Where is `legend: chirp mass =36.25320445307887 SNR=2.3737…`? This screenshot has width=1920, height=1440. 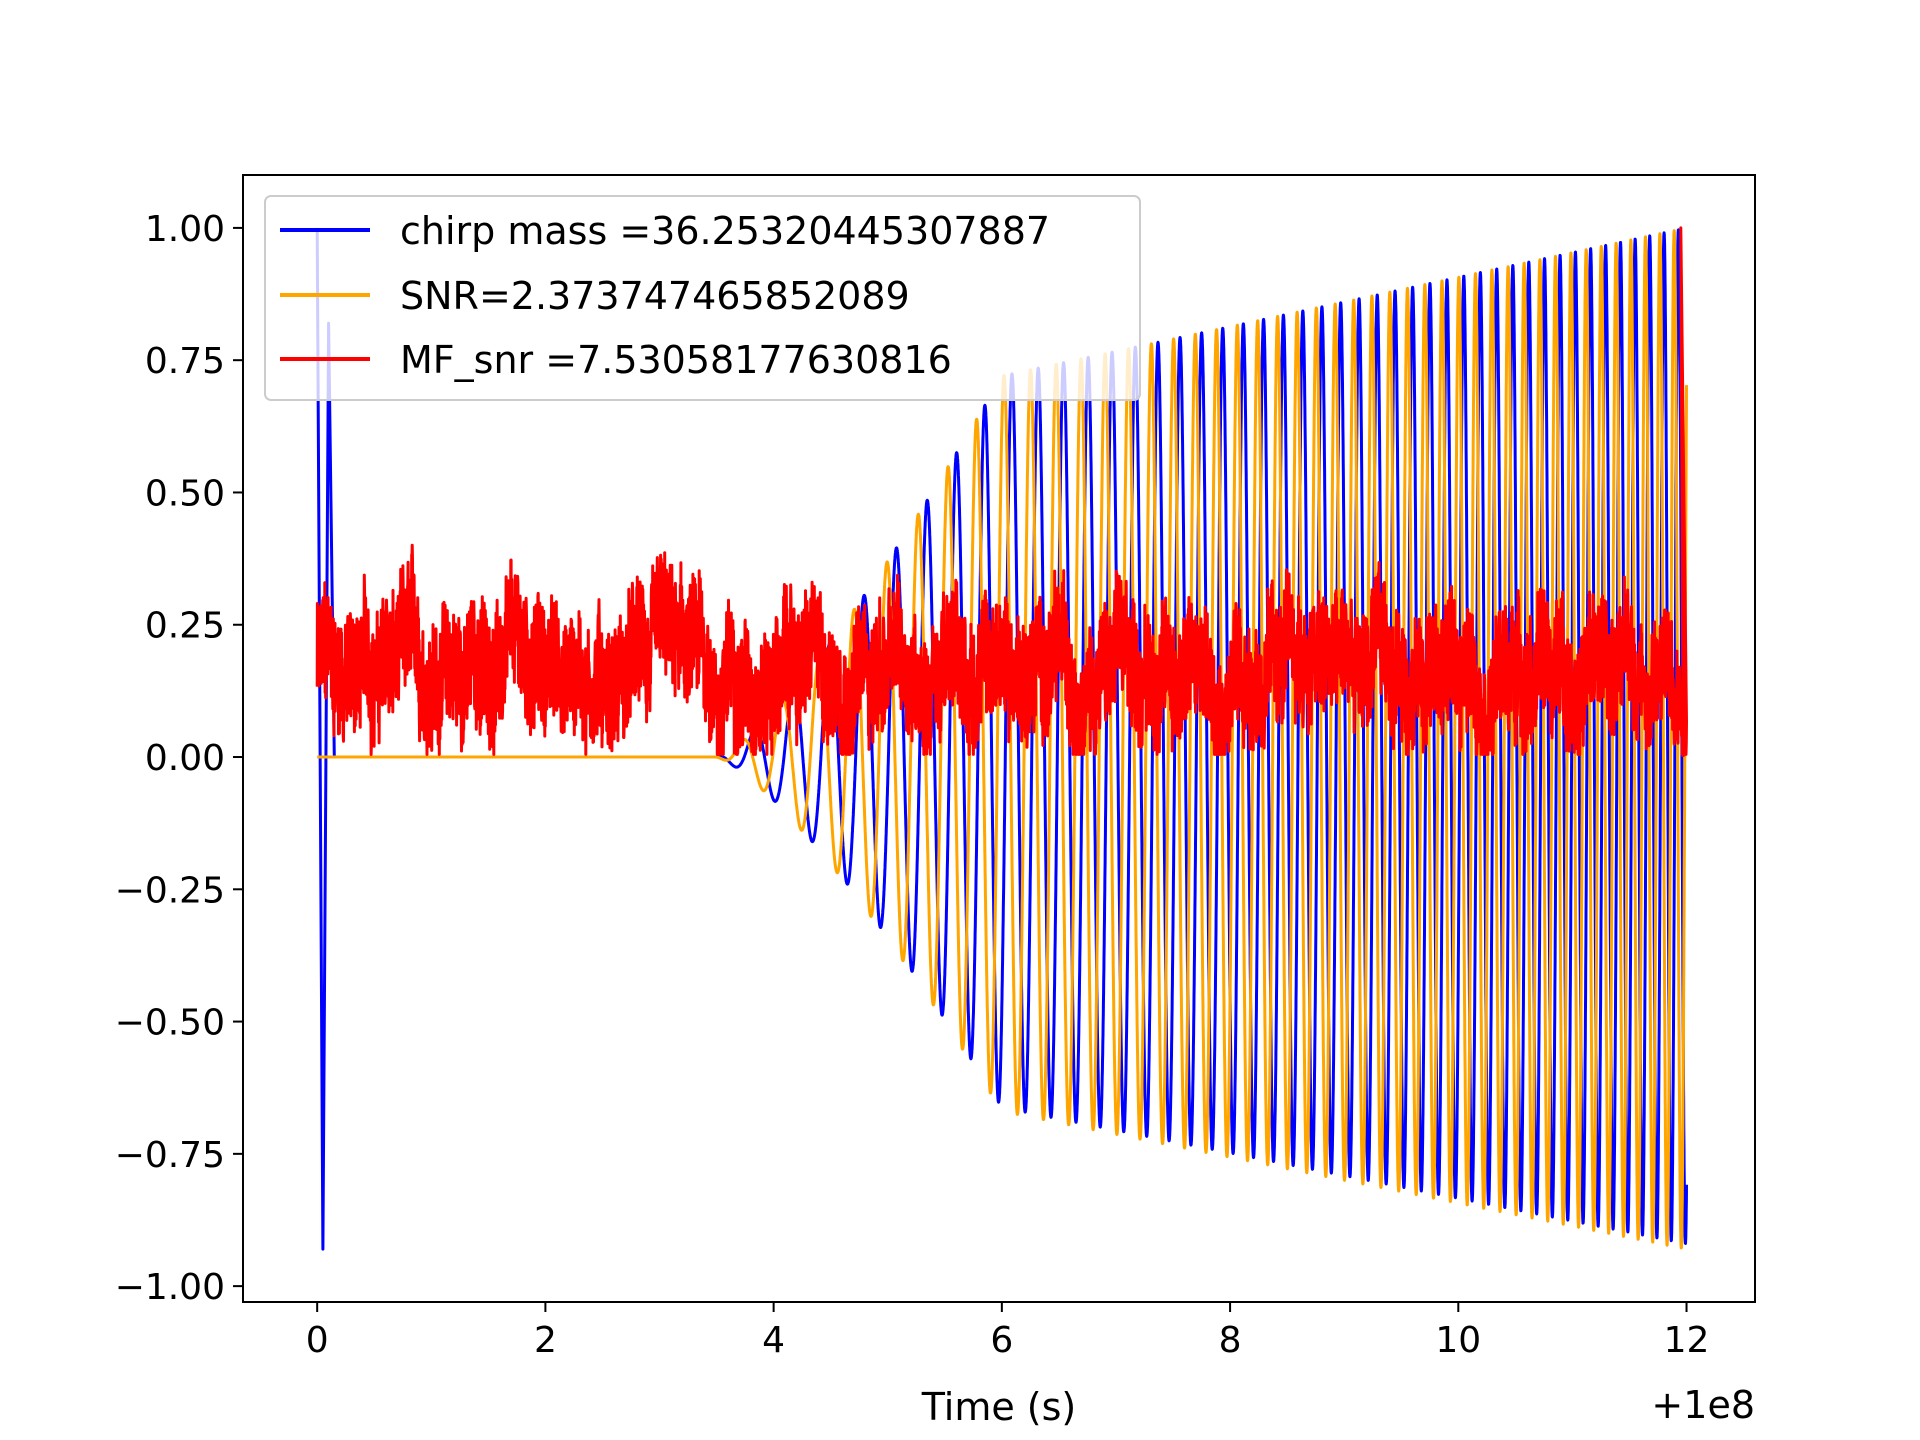 legend: chirp mass =36.25320445307887 SNR=2.3737… is located at coordinates (702, 298).